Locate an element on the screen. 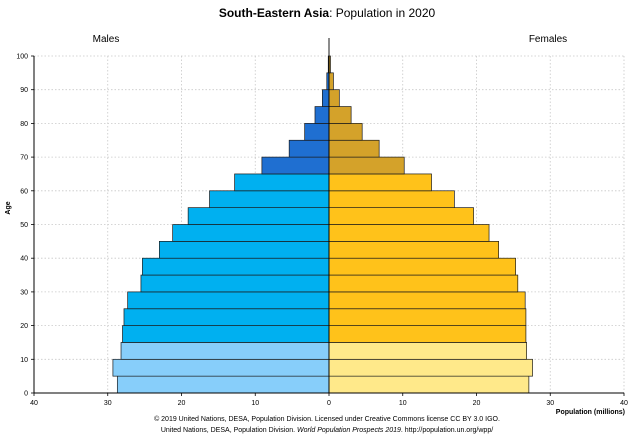 This screenshot has width=629, height=439. y-tick-label: 50 is located at coordinates (24, 225).